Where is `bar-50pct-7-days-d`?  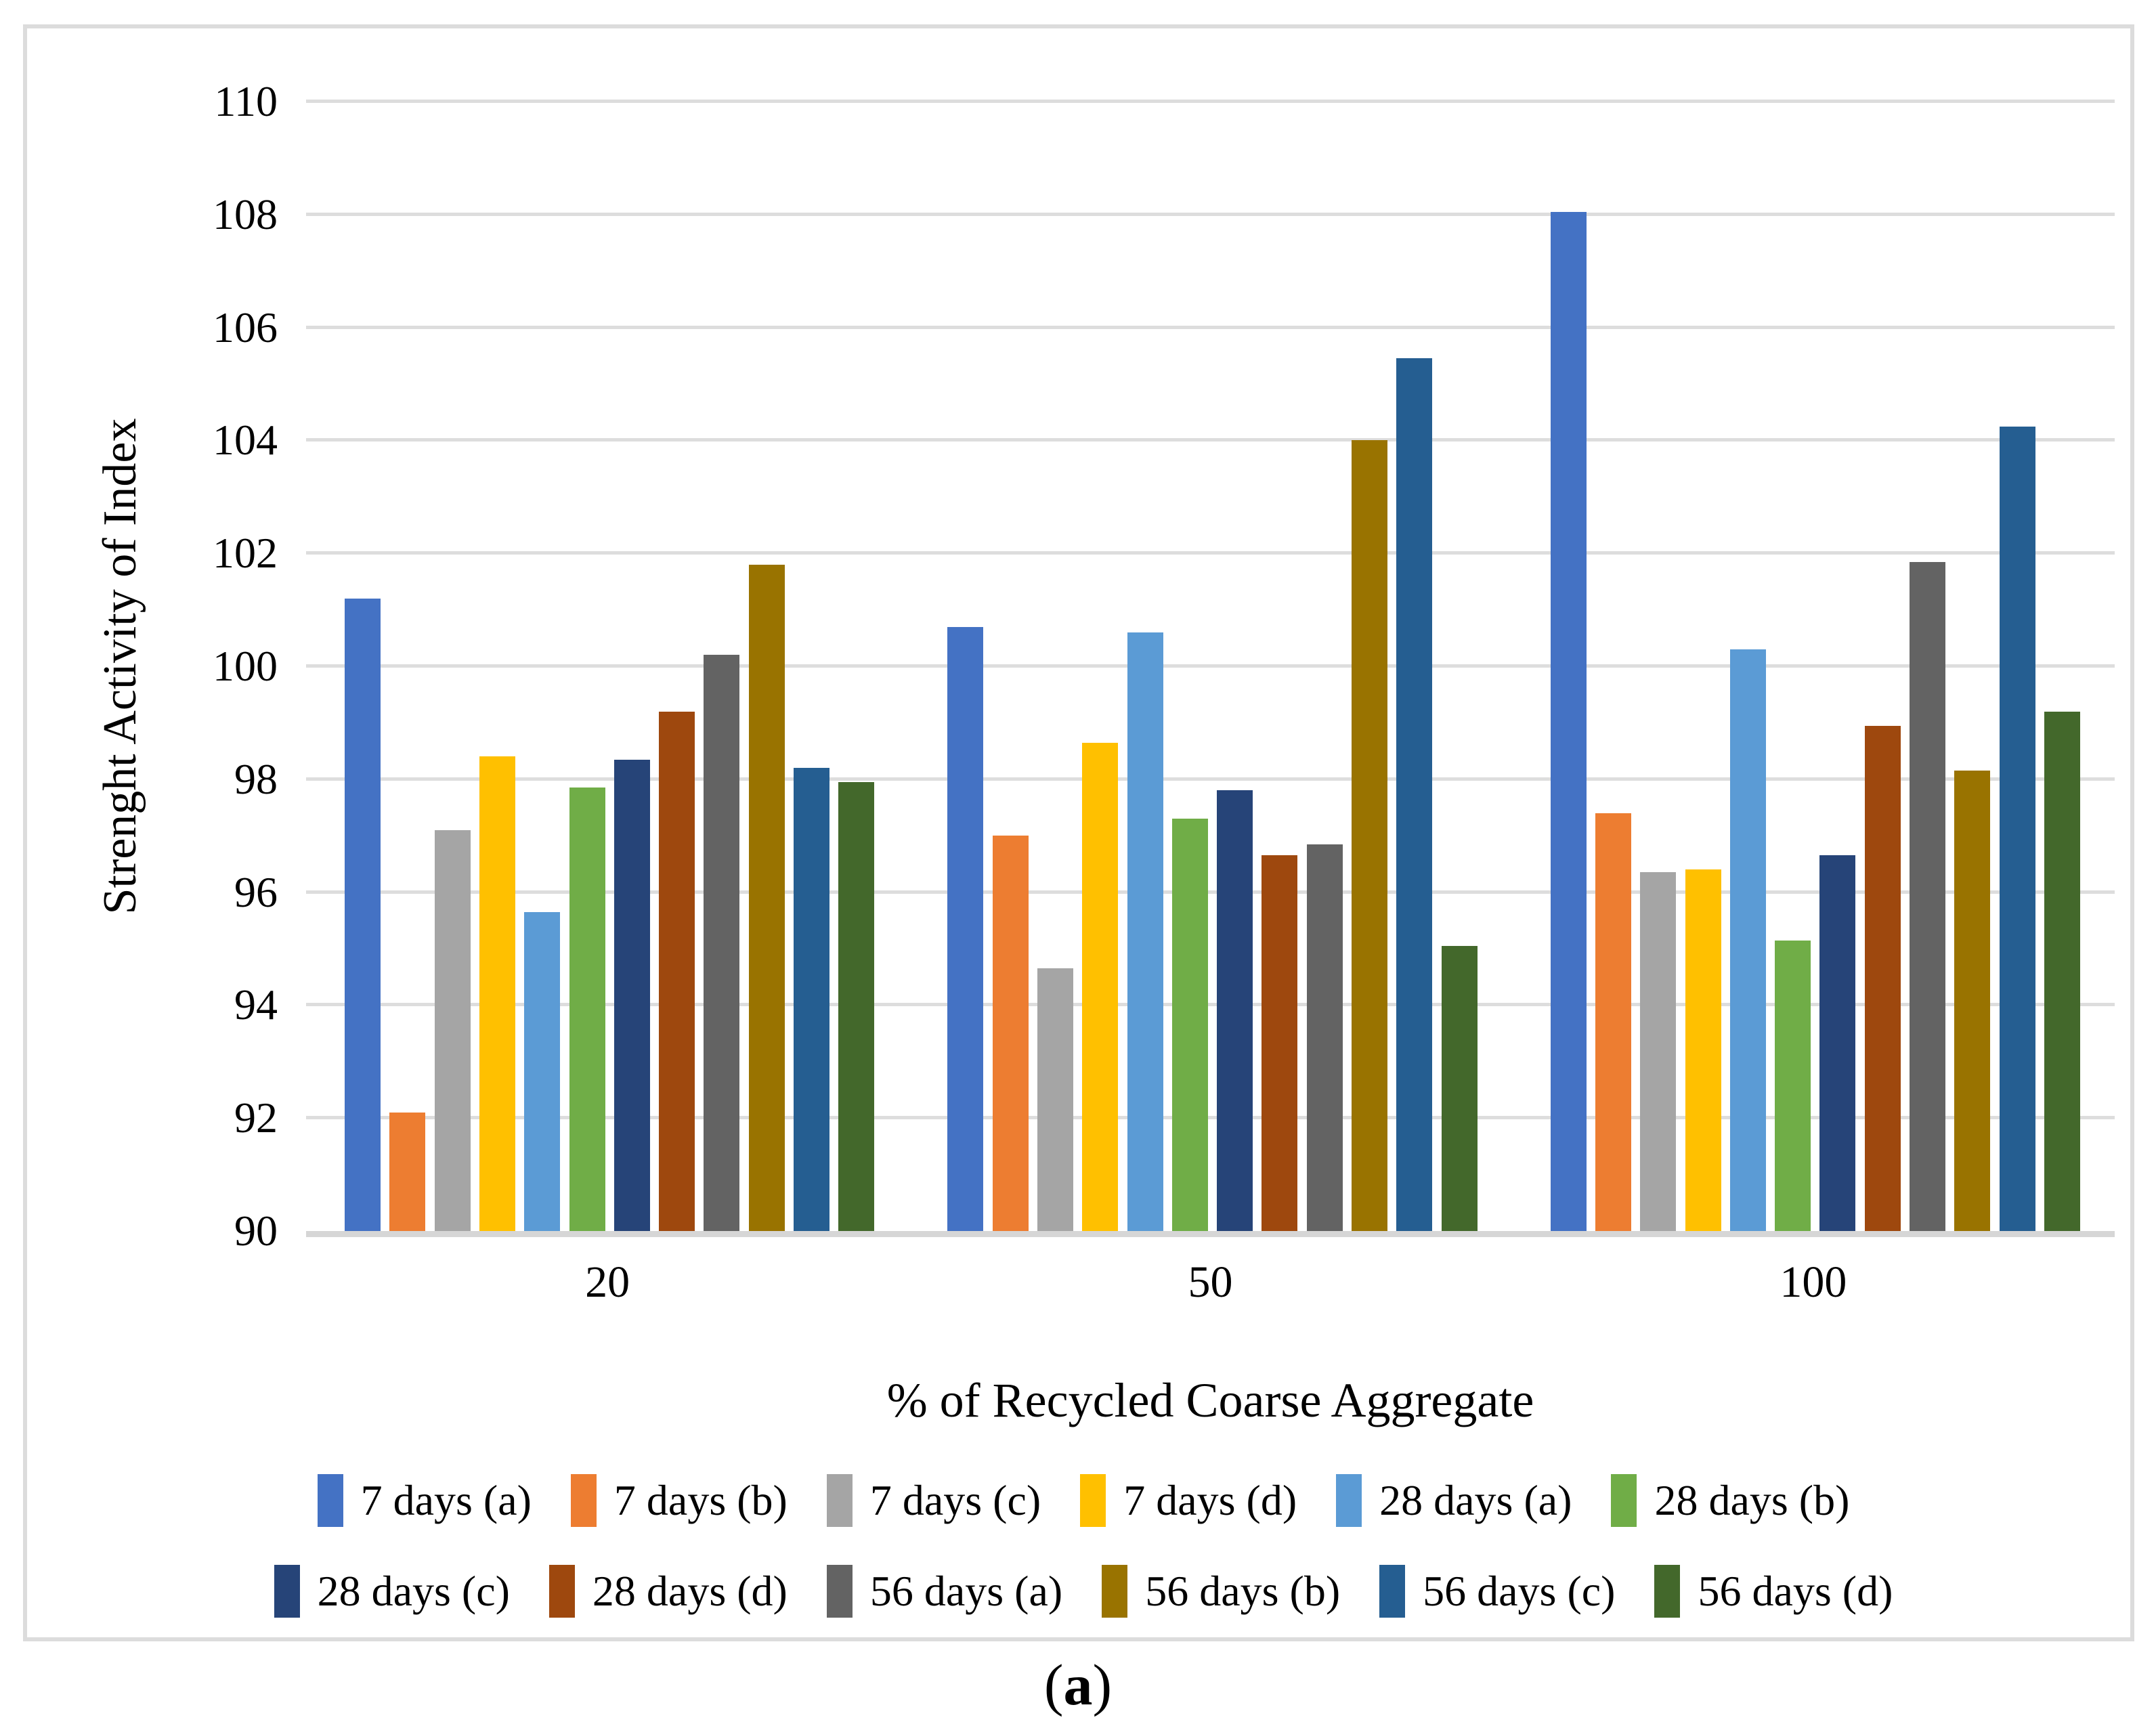
bar-50pct-7-days-d is located at coordinates (1100, 986).